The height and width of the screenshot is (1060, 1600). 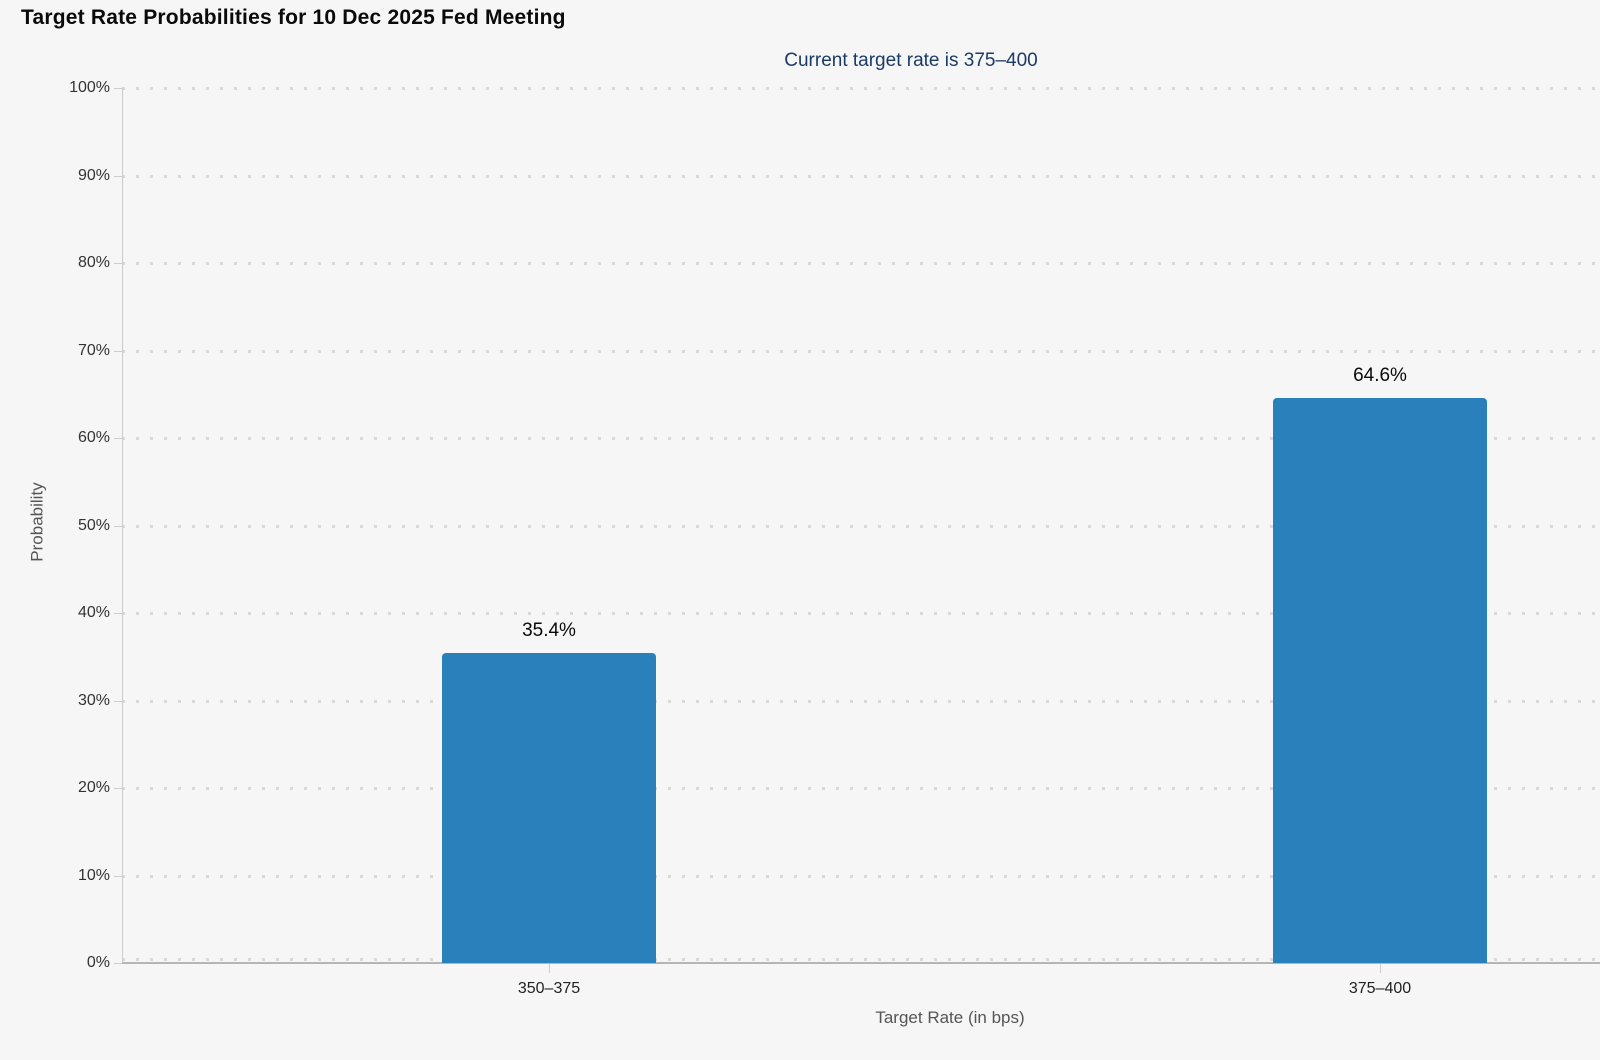 I want to click on chart-subtitle: Current target rate is 375–400, so click(x=911, y=60).